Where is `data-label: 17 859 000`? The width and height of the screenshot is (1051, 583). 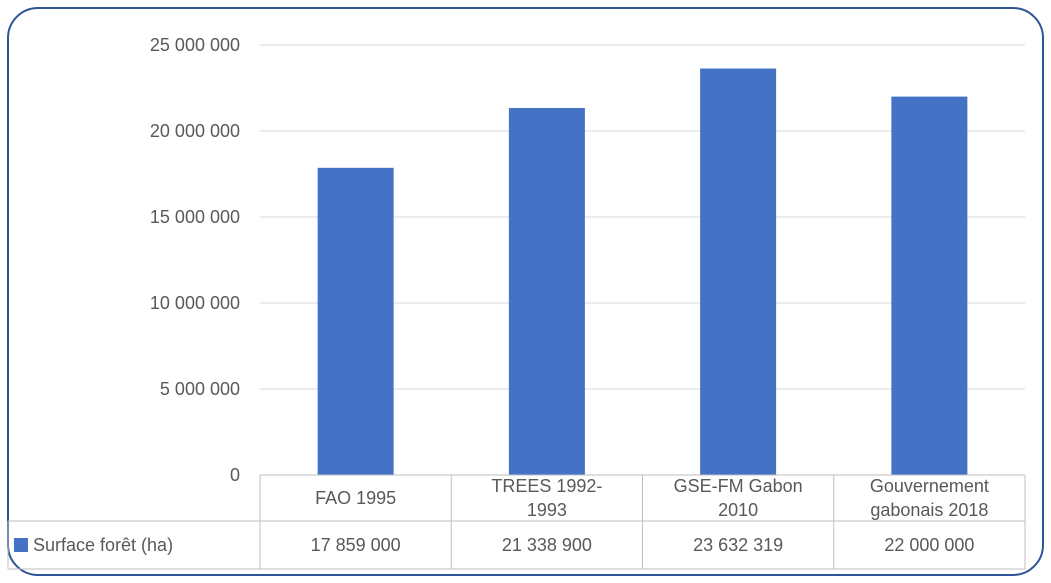 data-label: 17 859 000 is located at coordinates (356, 545).